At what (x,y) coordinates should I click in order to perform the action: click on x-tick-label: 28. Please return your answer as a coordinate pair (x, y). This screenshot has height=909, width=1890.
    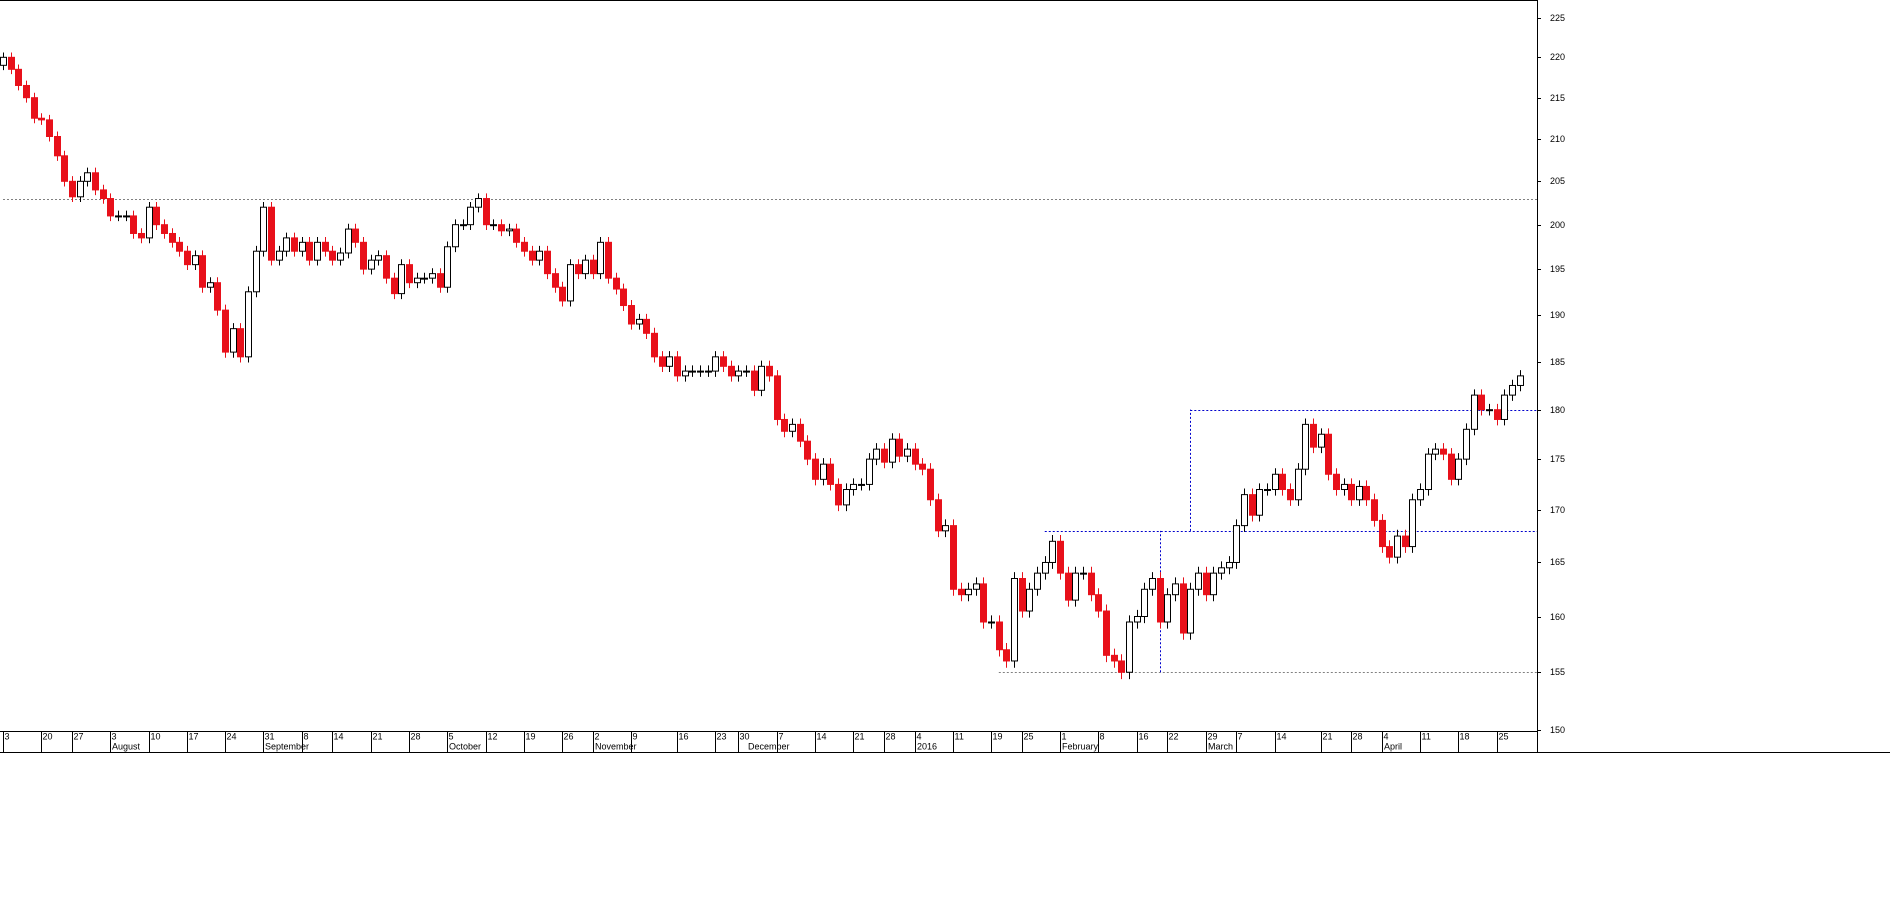
    Looking at the image, I should click on (1358, 736).